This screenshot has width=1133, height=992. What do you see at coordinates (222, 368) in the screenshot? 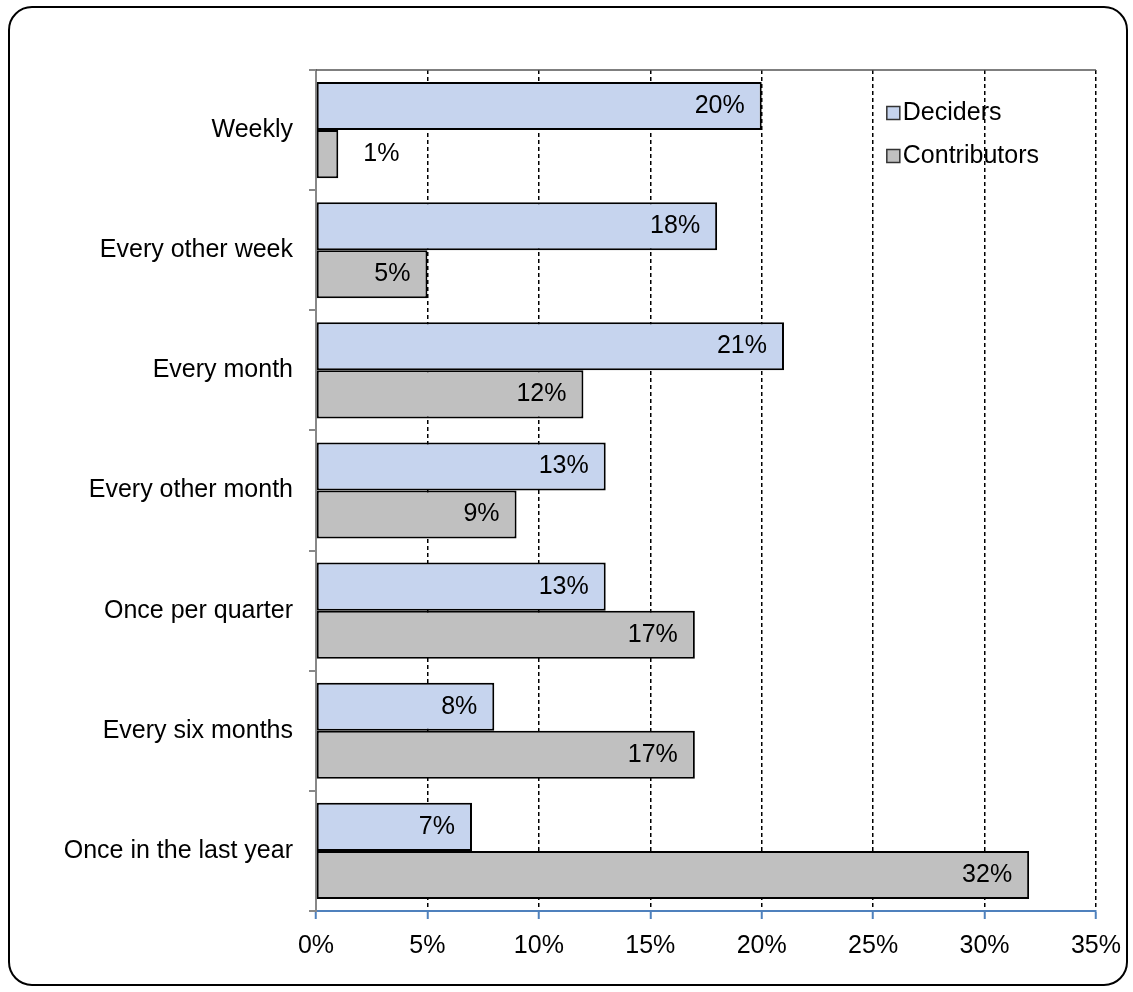
I see `y-tick-label: Every month` at bounding box center [222, 368].